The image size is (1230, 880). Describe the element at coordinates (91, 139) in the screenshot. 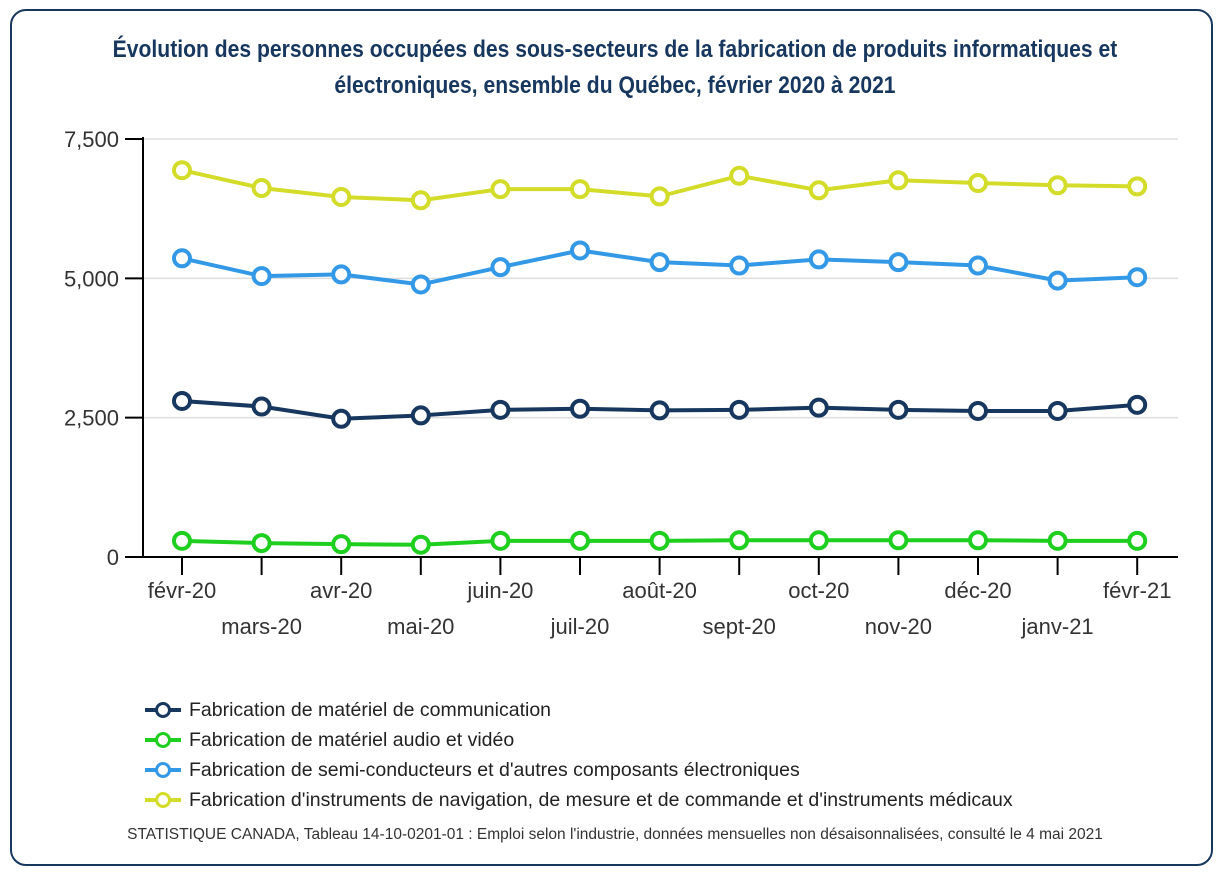

I see `y-tick-label: 7,500` at that location.